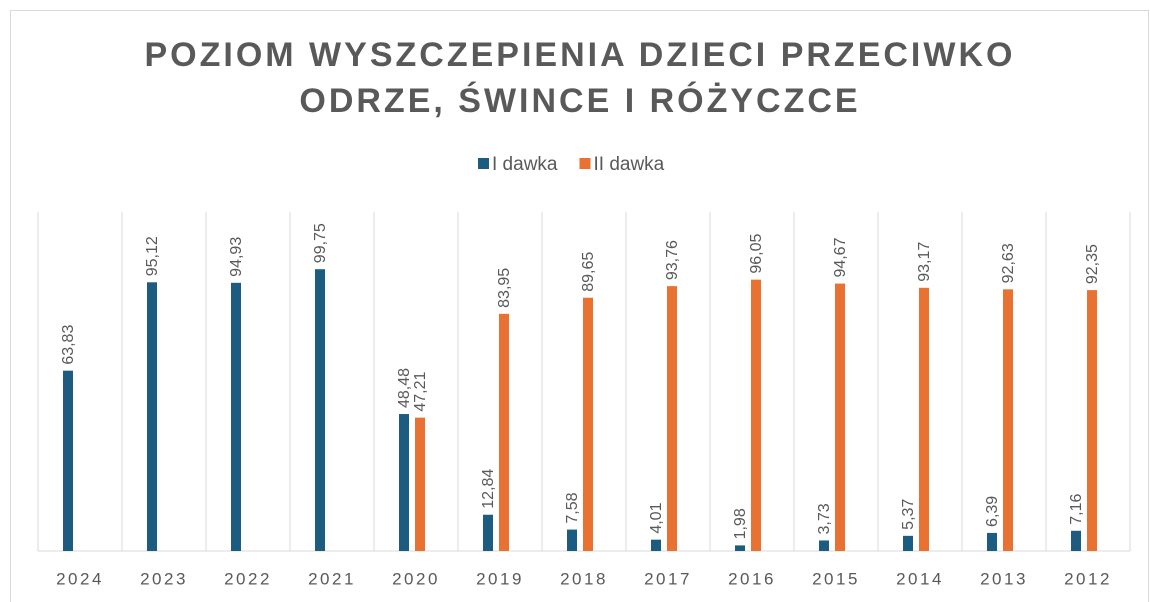 Image resolution: width=1150 pixels, height=602 pixels. Describe the element at coordinates (1092, 264) in the screenshot. I see `data-label: 92,35` at that location.